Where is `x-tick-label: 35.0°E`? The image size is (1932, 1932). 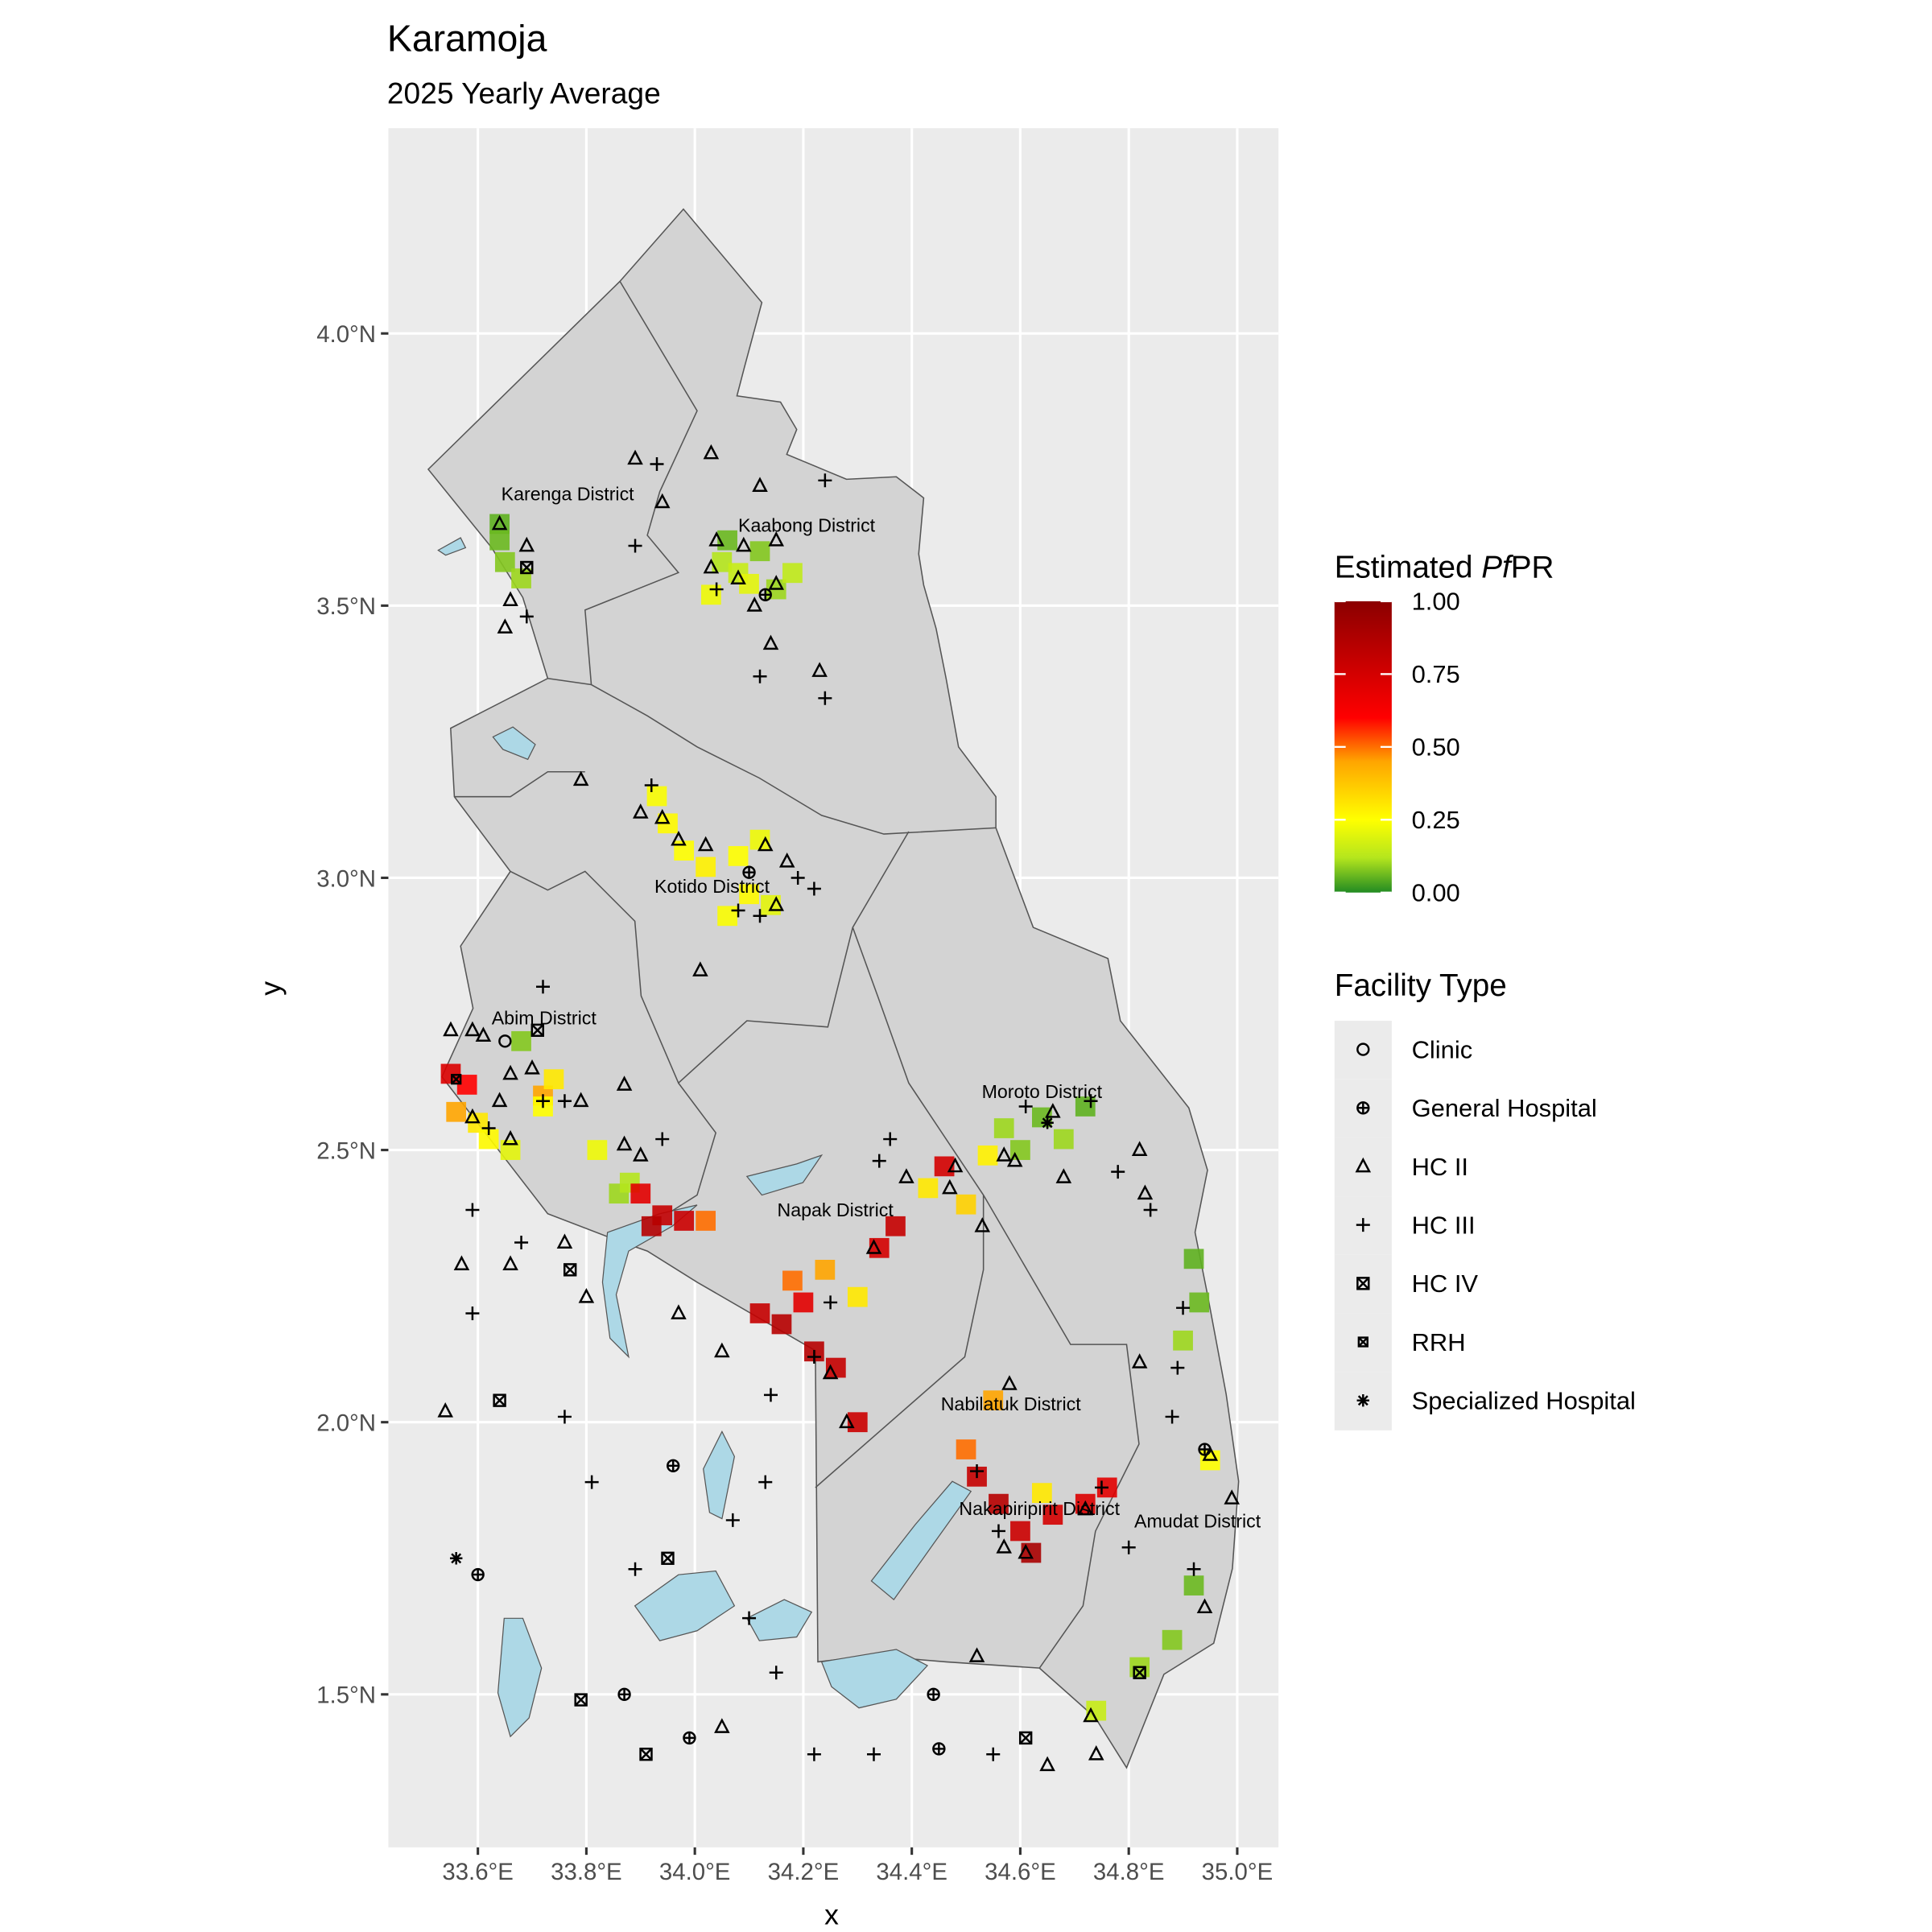
x-tick-label: 35.0°E is located at coordinates (1238, 1872).